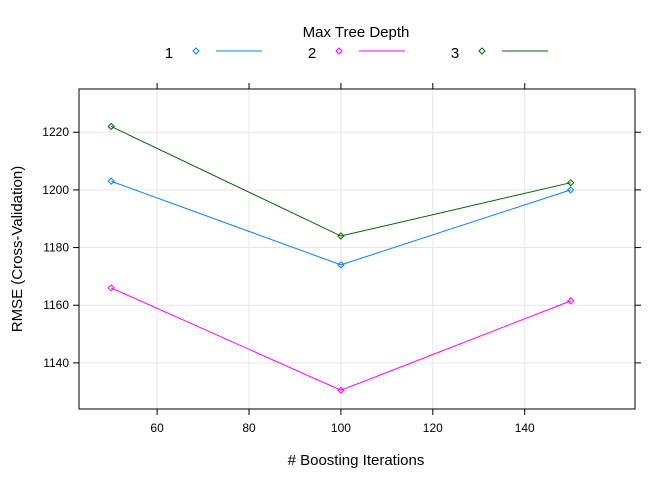 This screenshot has width=672, height=480. What do you see at coordinates (525, 428) in the screenshot?
I see `x-tick-label: 140` at bounding box center [525, 428].